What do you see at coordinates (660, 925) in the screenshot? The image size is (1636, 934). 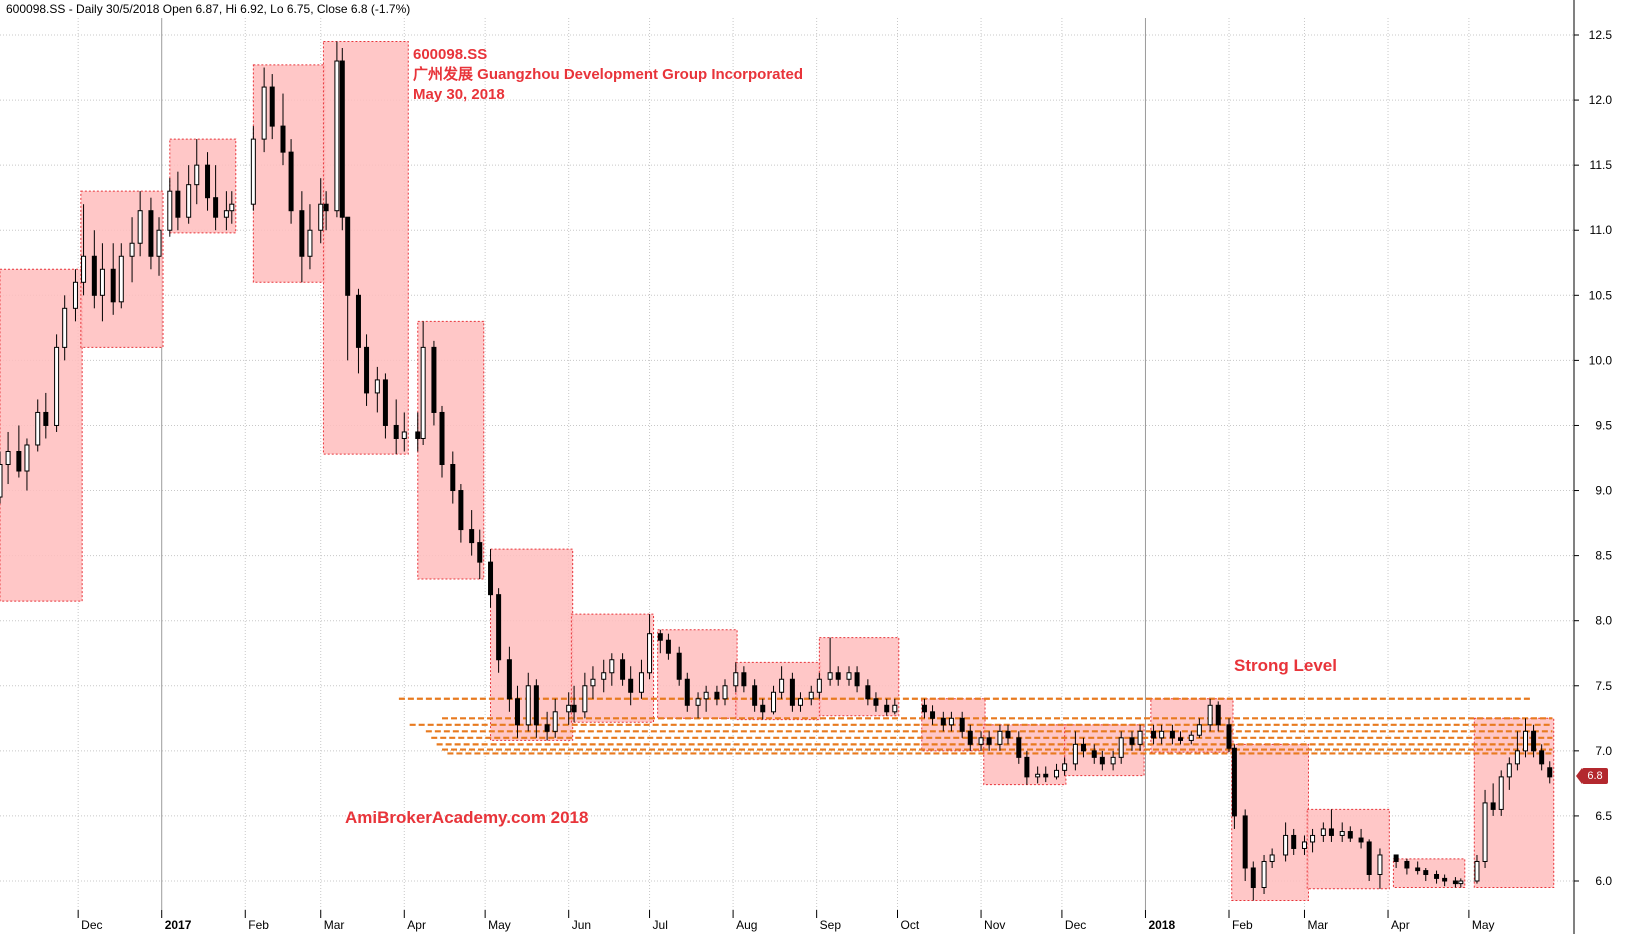 I see `x-tick-label: Jul` at bounding box center [660, 925].